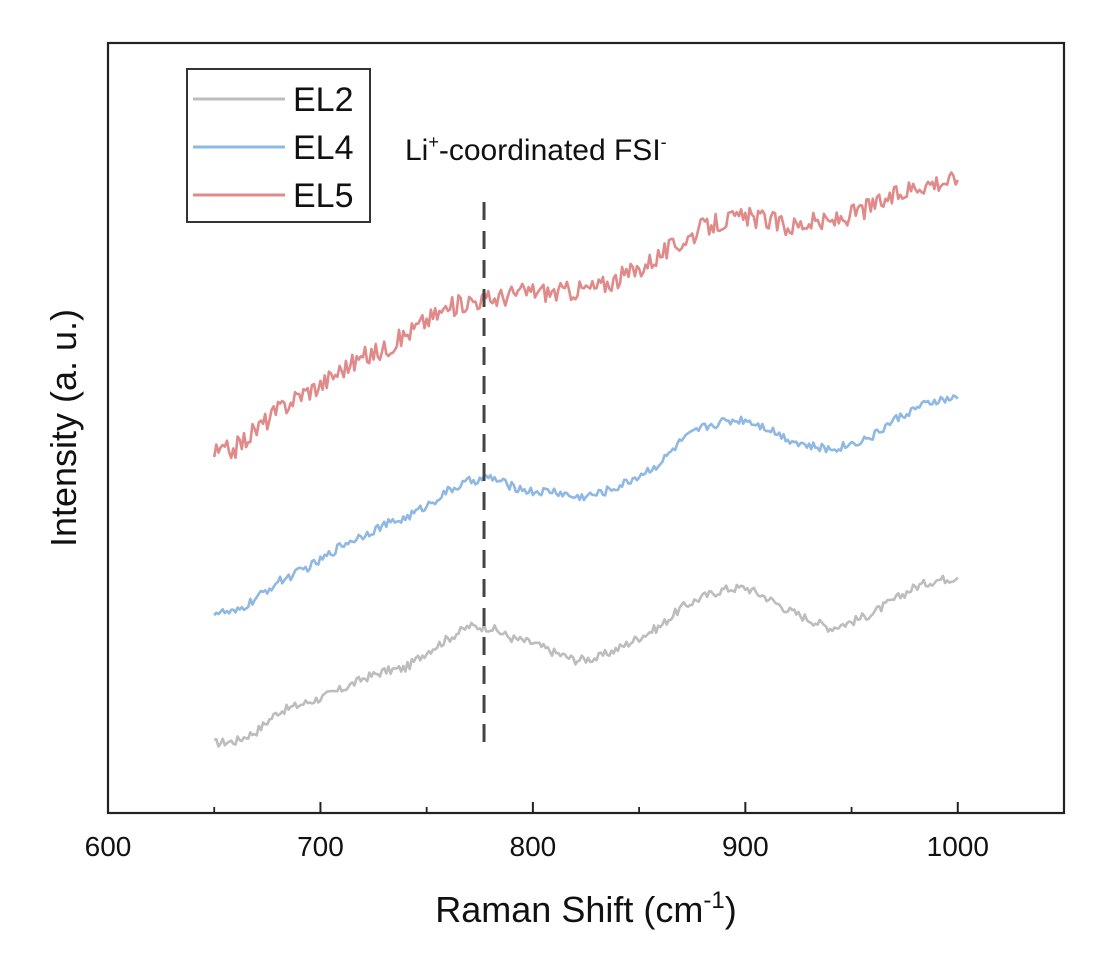 Image resolution: width=1106 pixels, height=978 pixels. I want to click on x-tick-label: 900, so click(745, 846).